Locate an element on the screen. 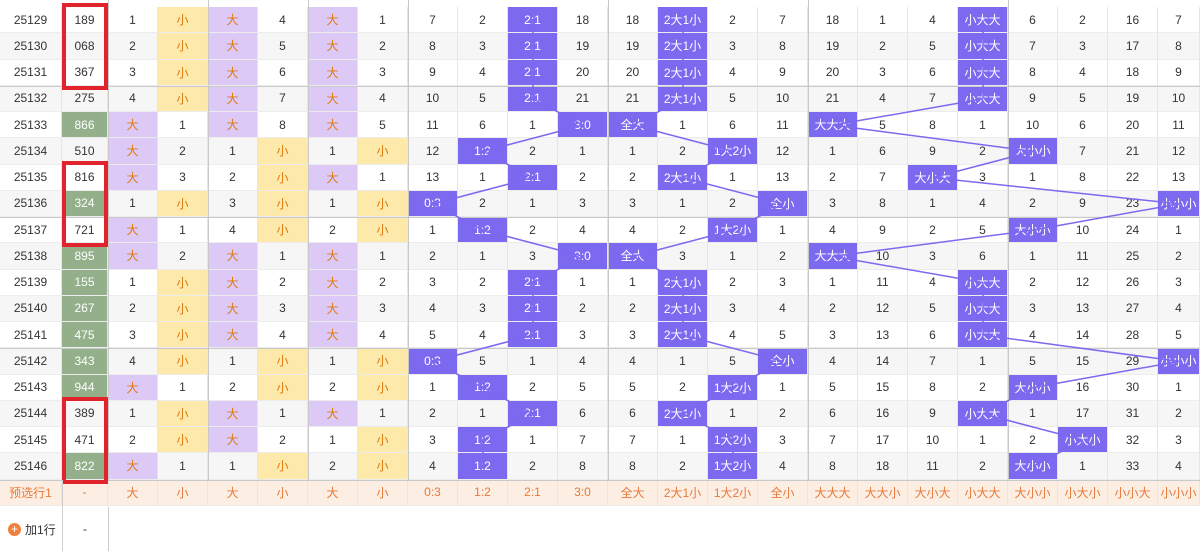 Image resolution: width=1200 pixels, height=551 pixels. preselect-option: 2大1小 is located at coordinates (683, 492).